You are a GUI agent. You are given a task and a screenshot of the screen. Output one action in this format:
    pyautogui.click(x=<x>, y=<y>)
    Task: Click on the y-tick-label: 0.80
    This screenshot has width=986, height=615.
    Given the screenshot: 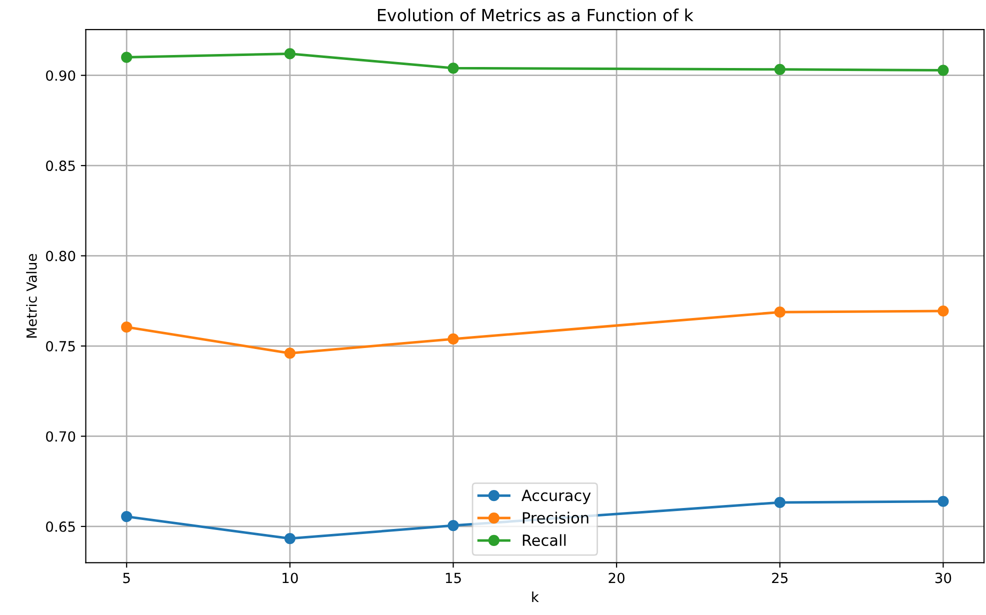 What is the action you would take?
    pyautogui.click(x=61, y=256)
    